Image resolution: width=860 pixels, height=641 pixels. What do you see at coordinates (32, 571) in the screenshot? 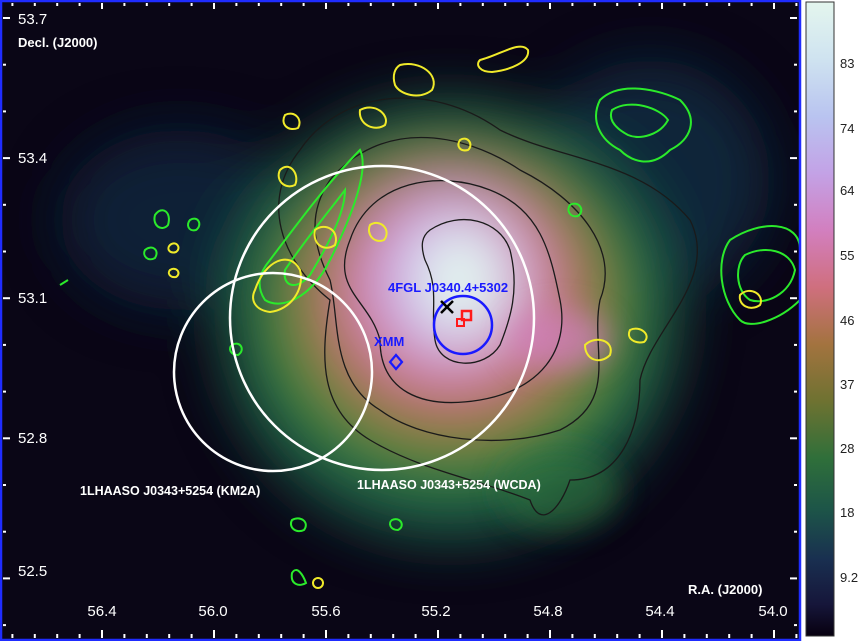
I see `y-tick-label: 52.5` at bounding box center [32, 571].